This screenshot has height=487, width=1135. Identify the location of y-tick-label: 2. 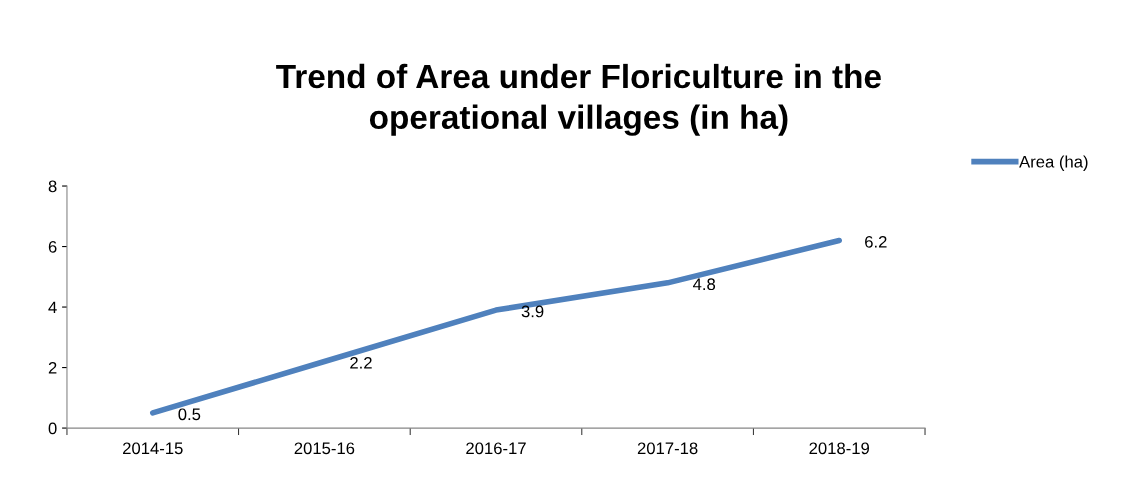
(52, 367).